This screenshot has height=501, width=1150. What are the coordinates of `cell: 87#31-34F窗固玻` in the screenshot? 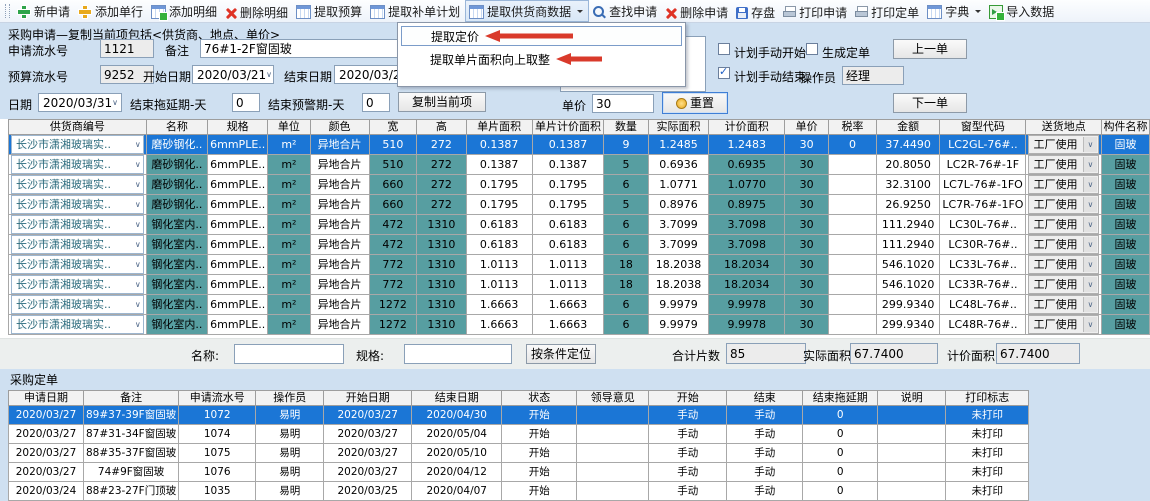 It's located at (131, 434).